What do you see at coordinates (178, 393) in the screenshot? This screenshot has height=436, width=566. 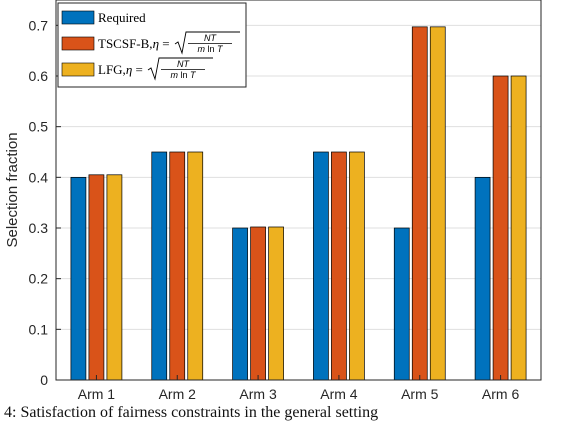 I see `x-tick-label: Arm 2` at bounding box center [178, 393].